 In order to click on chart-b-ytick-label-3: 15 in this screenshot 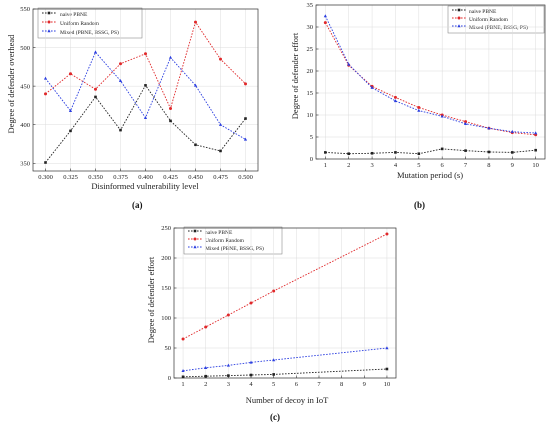, I will do `click(310, 93)`.